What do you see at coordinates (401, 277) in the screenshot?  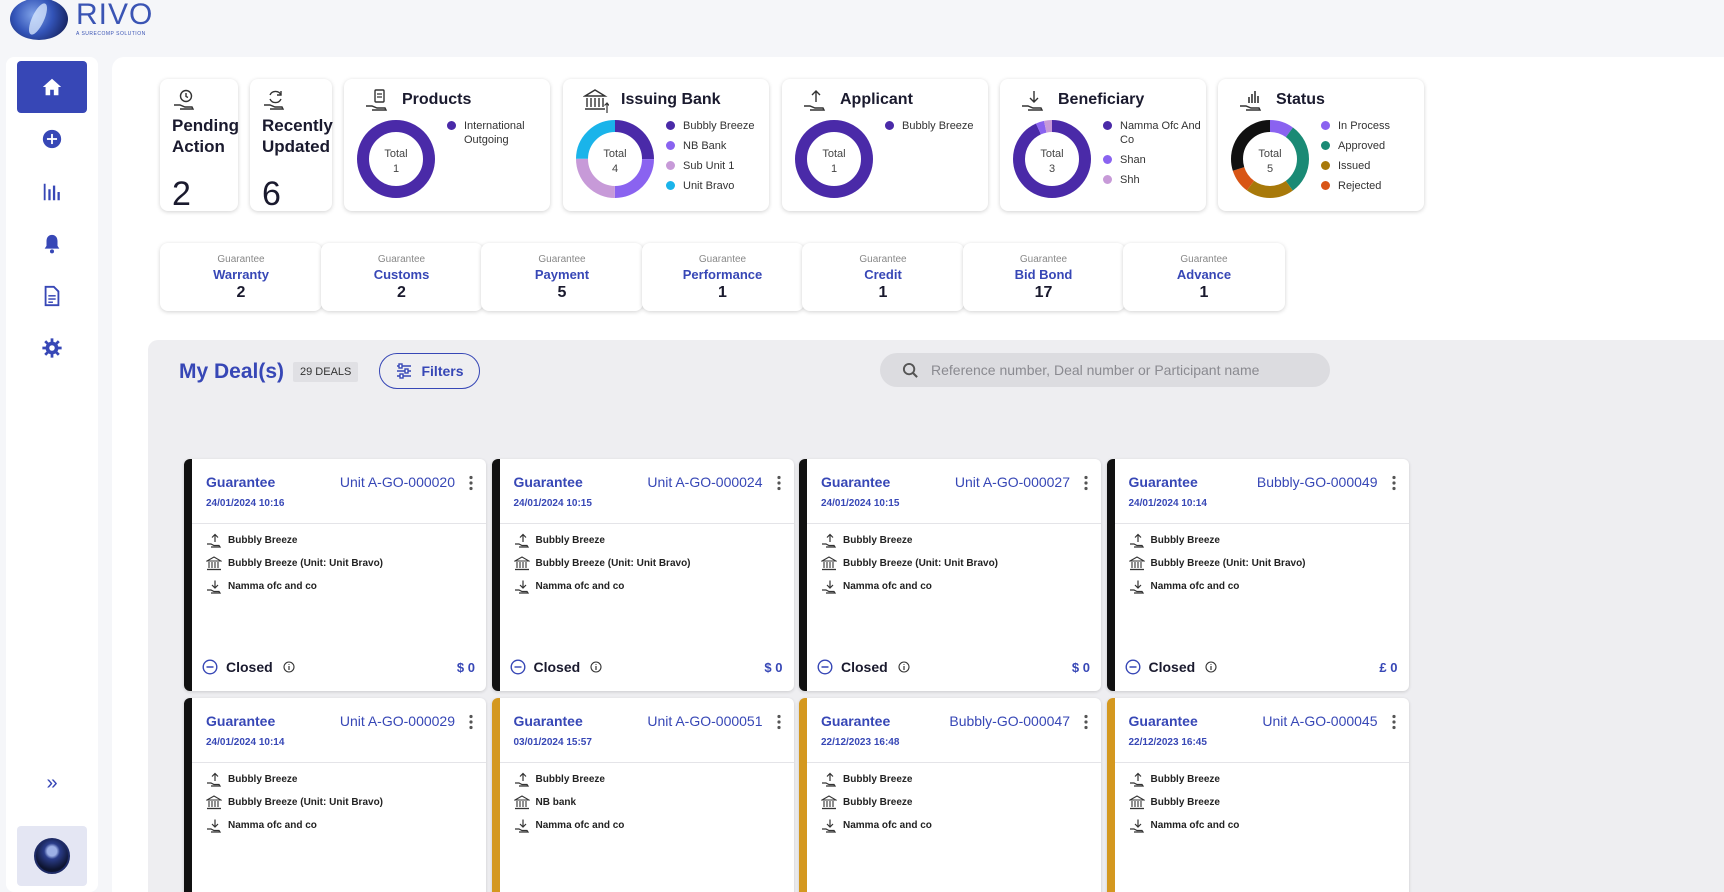 I see `guarantee-type-card-customs: Guarantee Customs 2` at bounding box center [401, 277].